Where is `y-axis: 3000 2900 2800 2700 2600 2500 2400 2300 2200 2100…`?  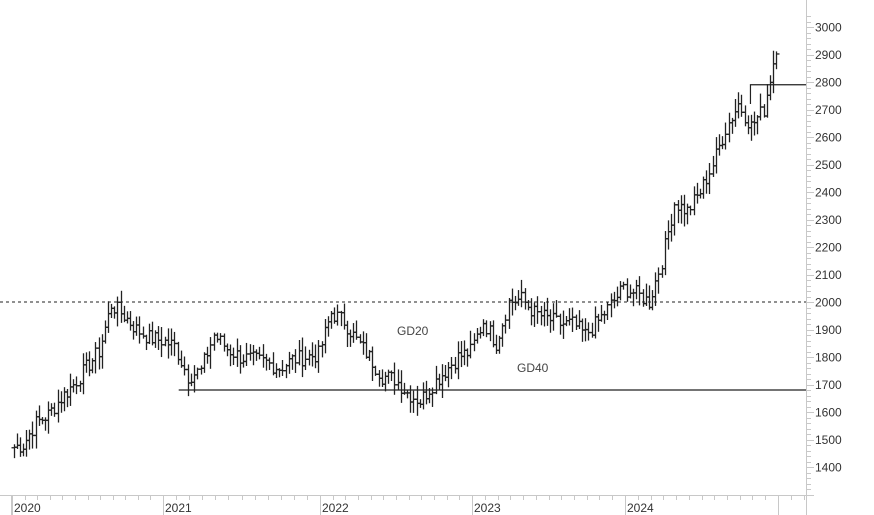 y-axis: 3000 2900 2800 2700 2600 2500 2400 2300 2200 2100… is located at coordinates (824, 257).